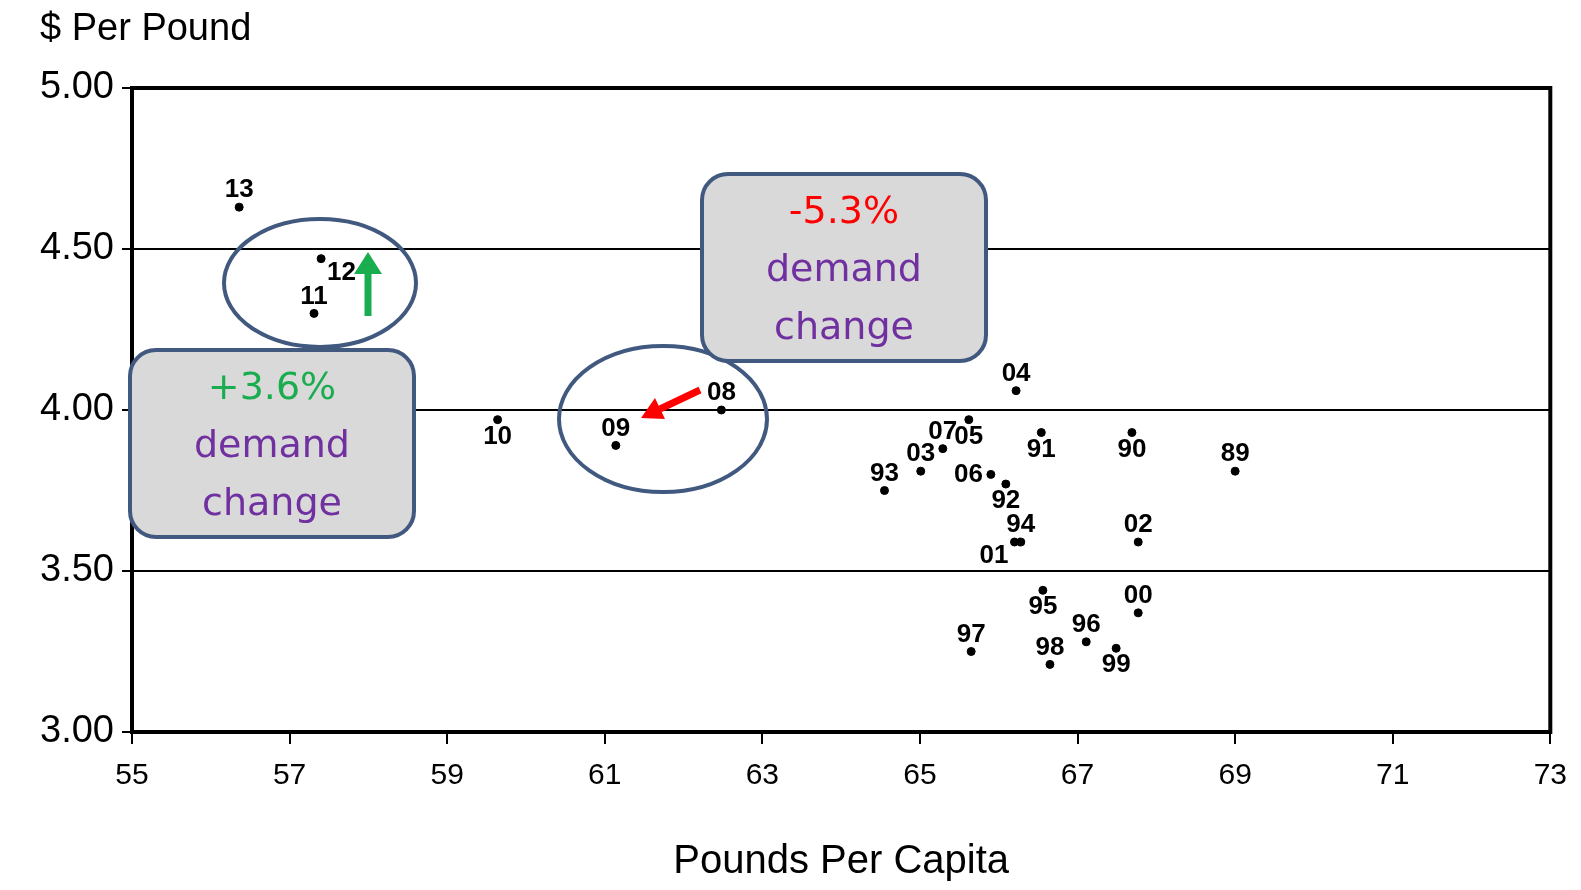  What do you see at coordinates (314, 294) in the screenshot?
I see `series-label: 11` at bounding box center [314, 294].